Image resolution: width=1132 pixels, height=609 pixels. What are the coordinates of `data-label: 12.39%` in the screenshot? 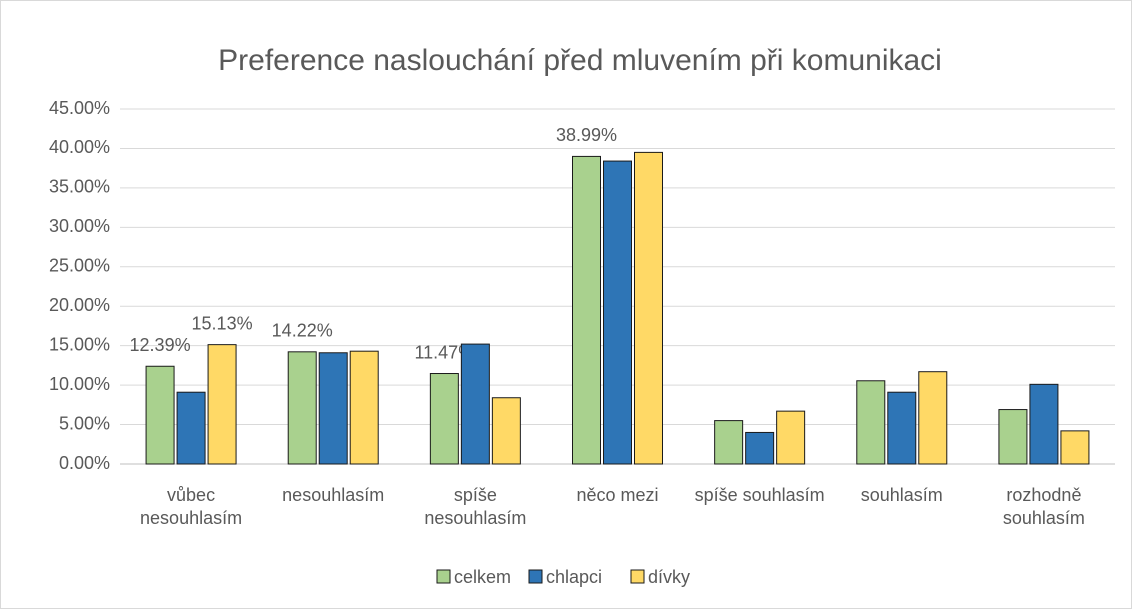 It's located at (160, 345).